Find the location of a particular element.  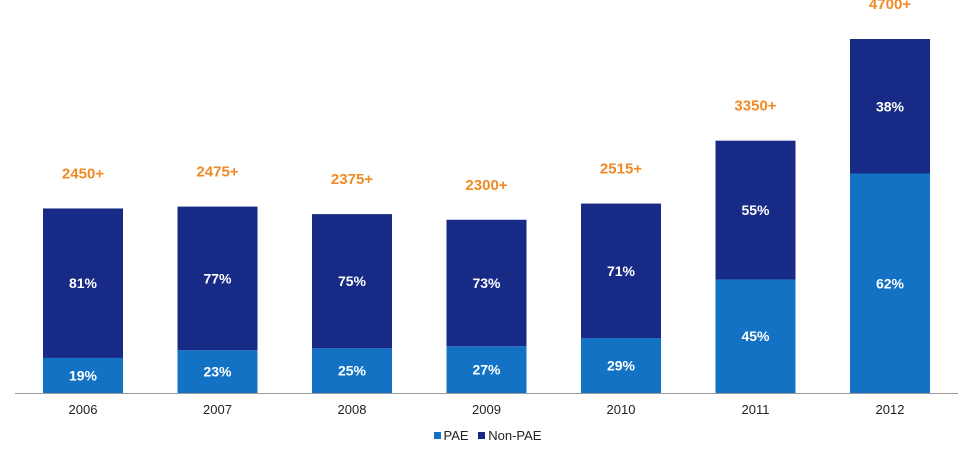

data-label-non-pae-2012: 38% is located at coordinates (890, 106).